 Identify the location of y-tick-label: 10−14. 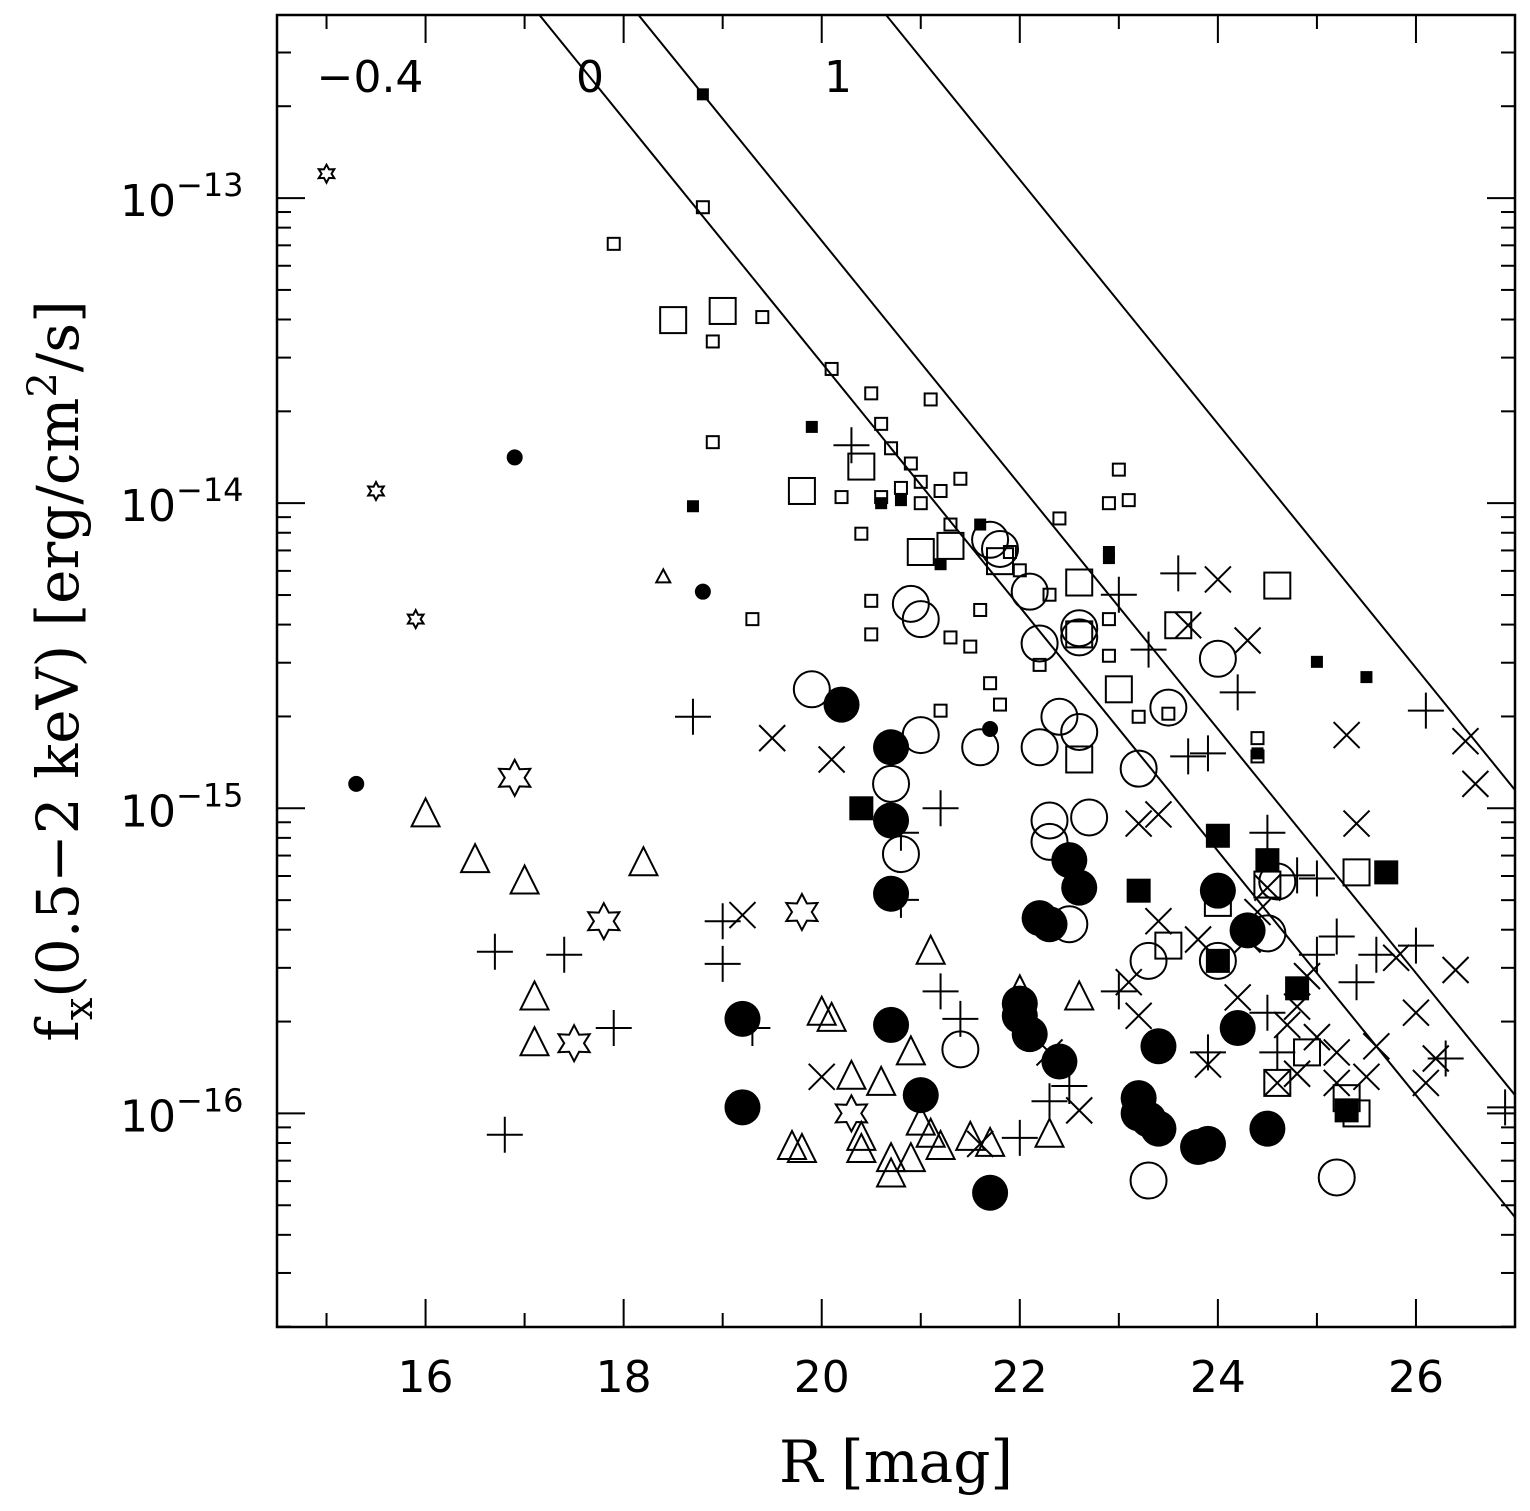
(182, 501).